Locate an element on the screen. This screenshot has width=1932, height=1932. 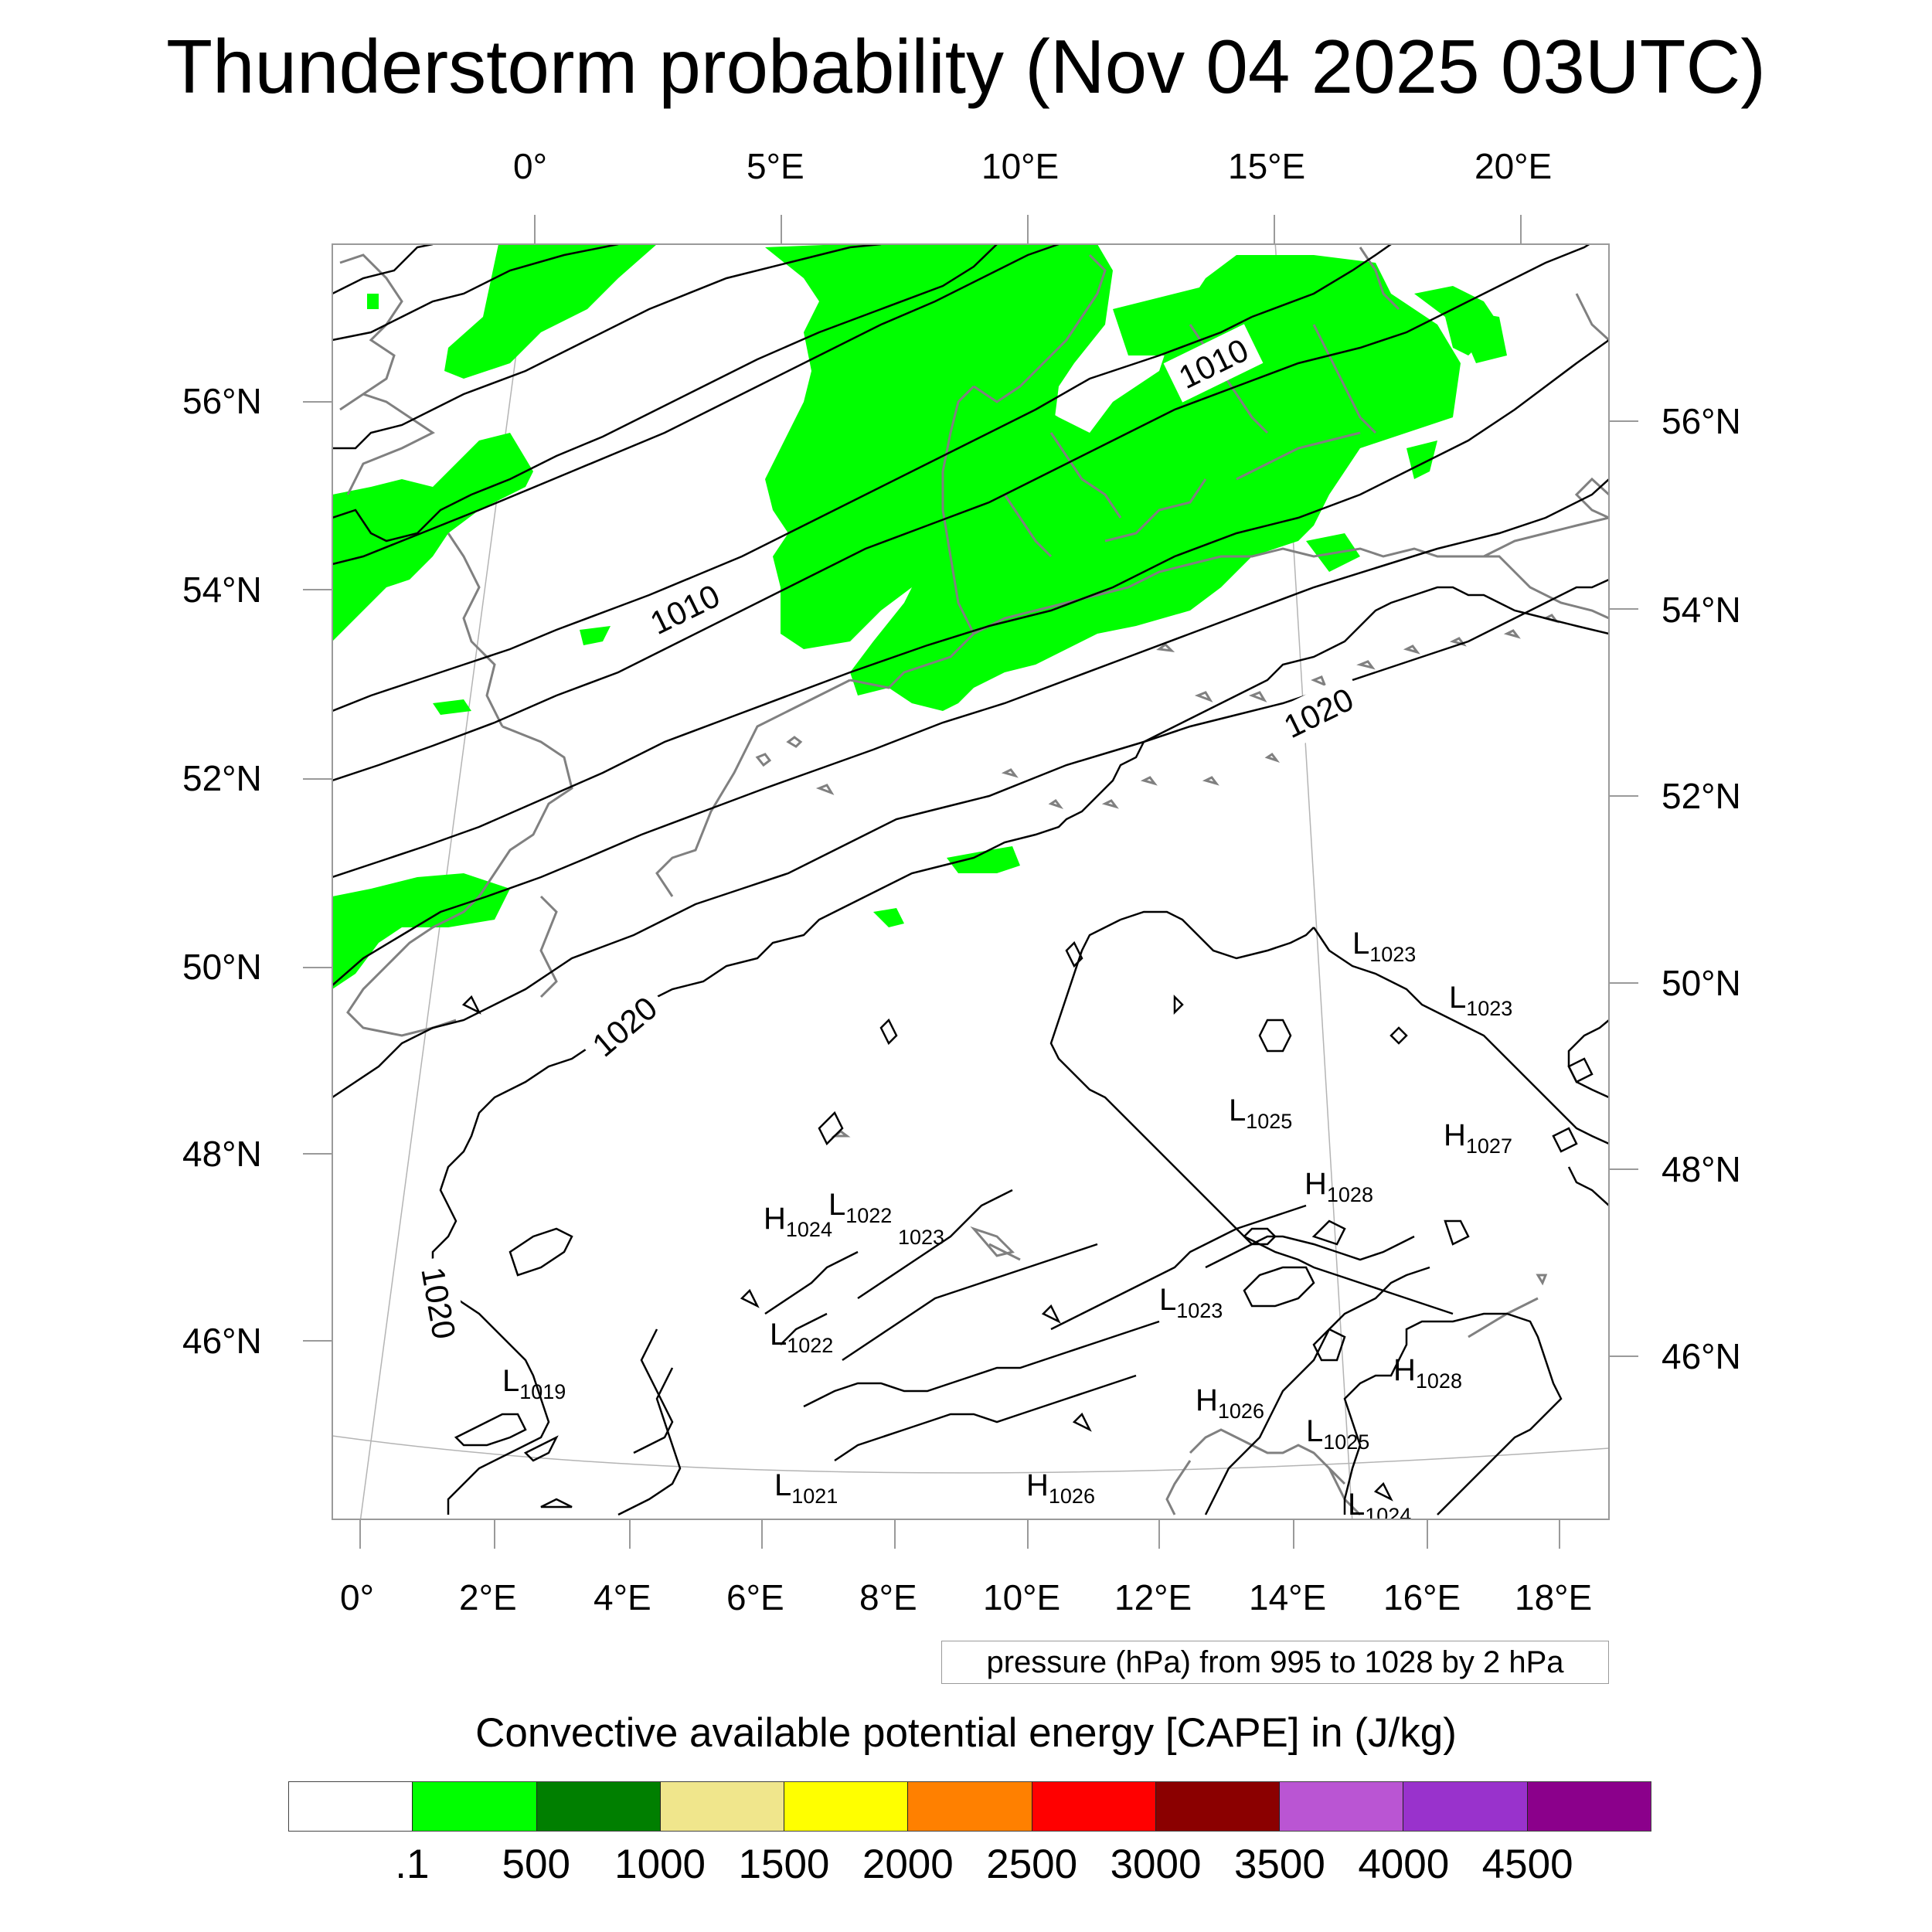
colorbar-tick-label: 3000 is located at coordinates (1156, 1865).